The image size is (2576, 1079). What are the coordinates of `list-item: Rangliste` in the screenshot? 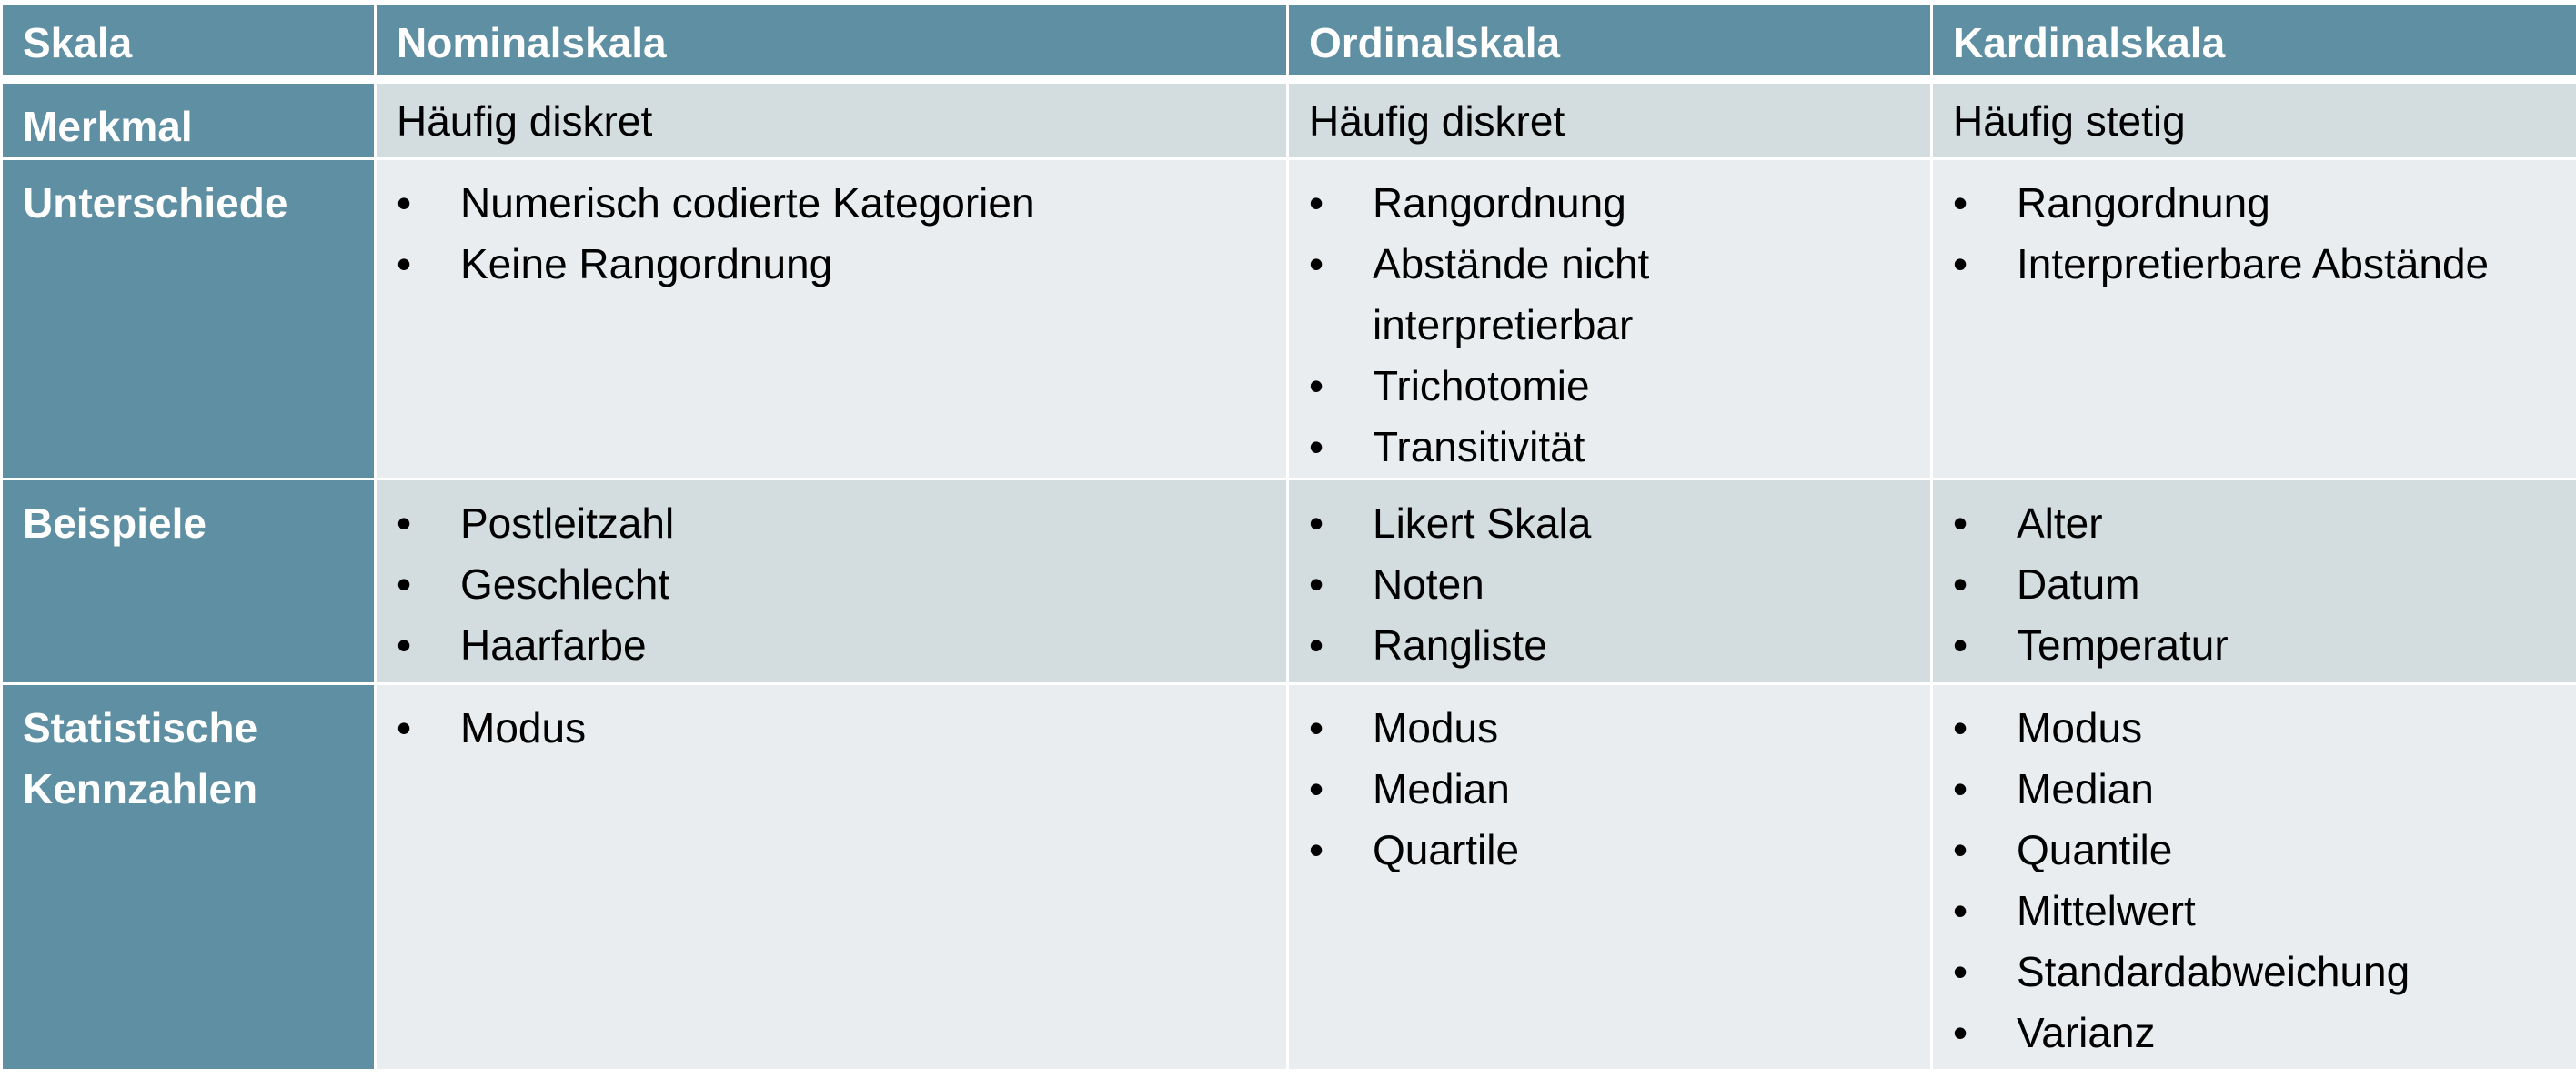 It's located at (1609, 645).